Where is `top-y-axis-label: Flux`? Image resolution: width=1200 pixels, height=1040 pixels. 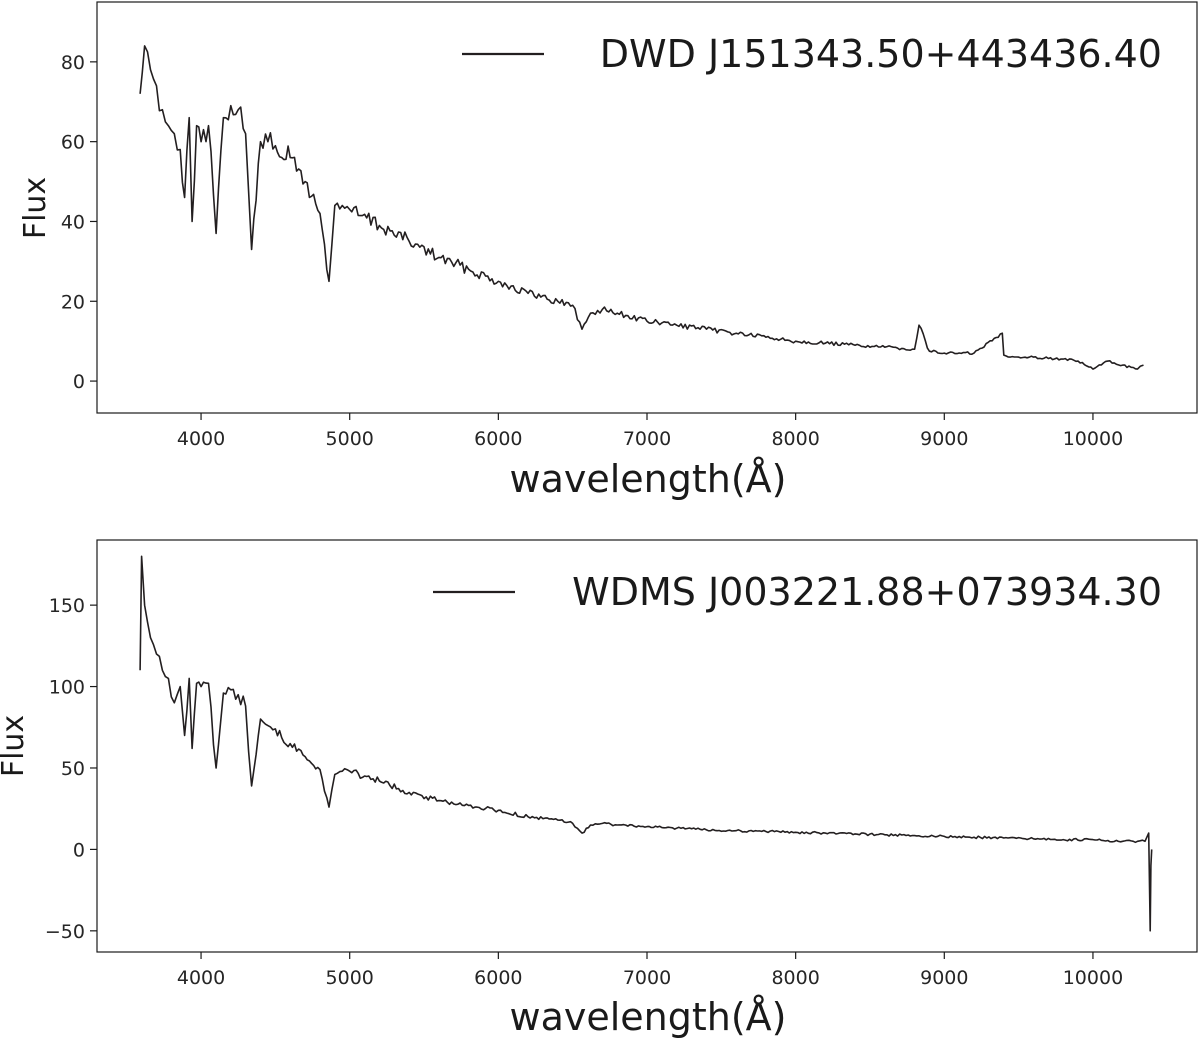 top-y-axis-label: Flux is located at coordinates (35, 208).